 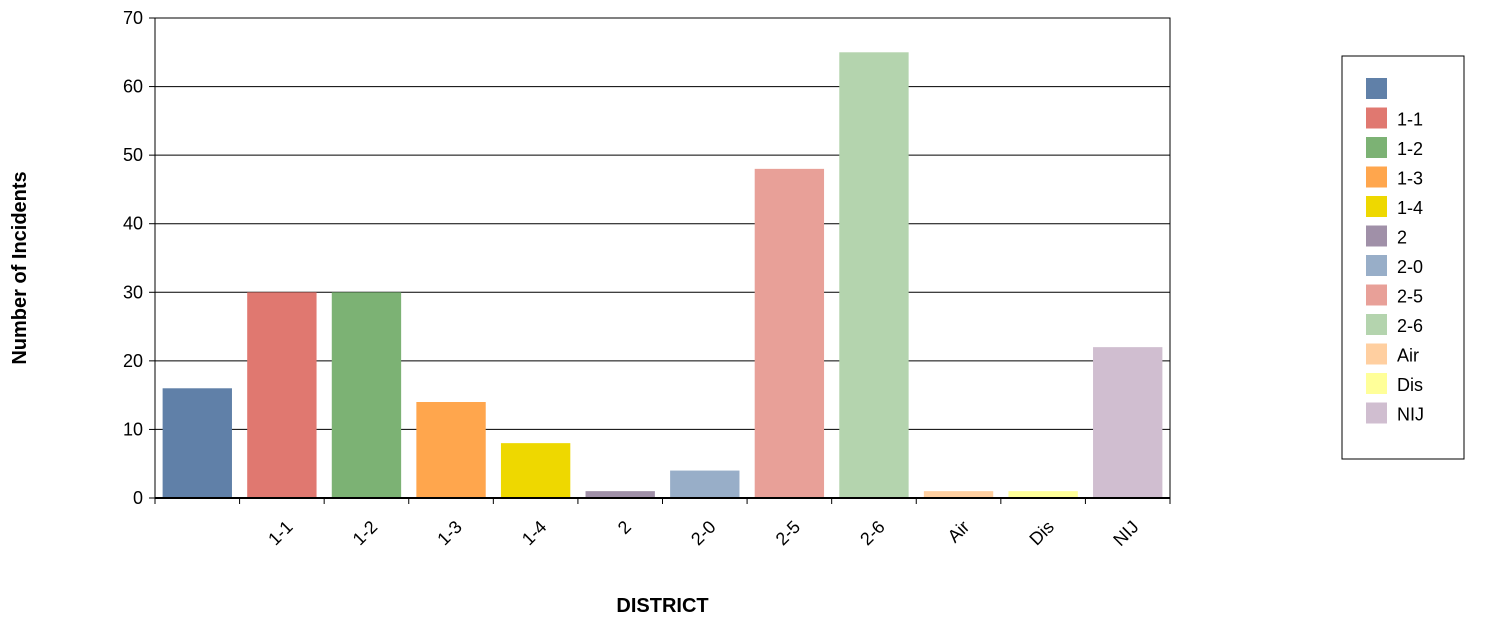 I want to click on legend-box, so click(x=1403, y=257).